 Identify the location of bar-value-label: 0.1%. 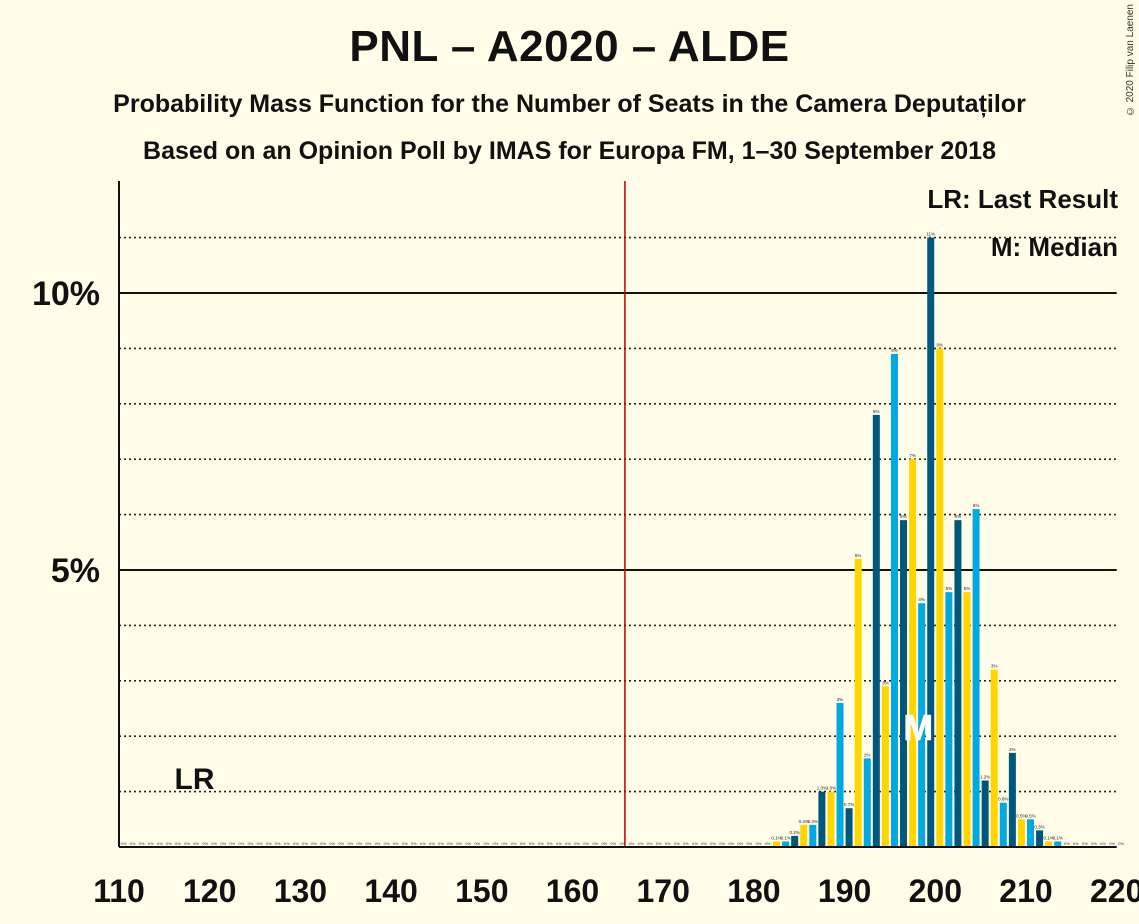
(785, 837).